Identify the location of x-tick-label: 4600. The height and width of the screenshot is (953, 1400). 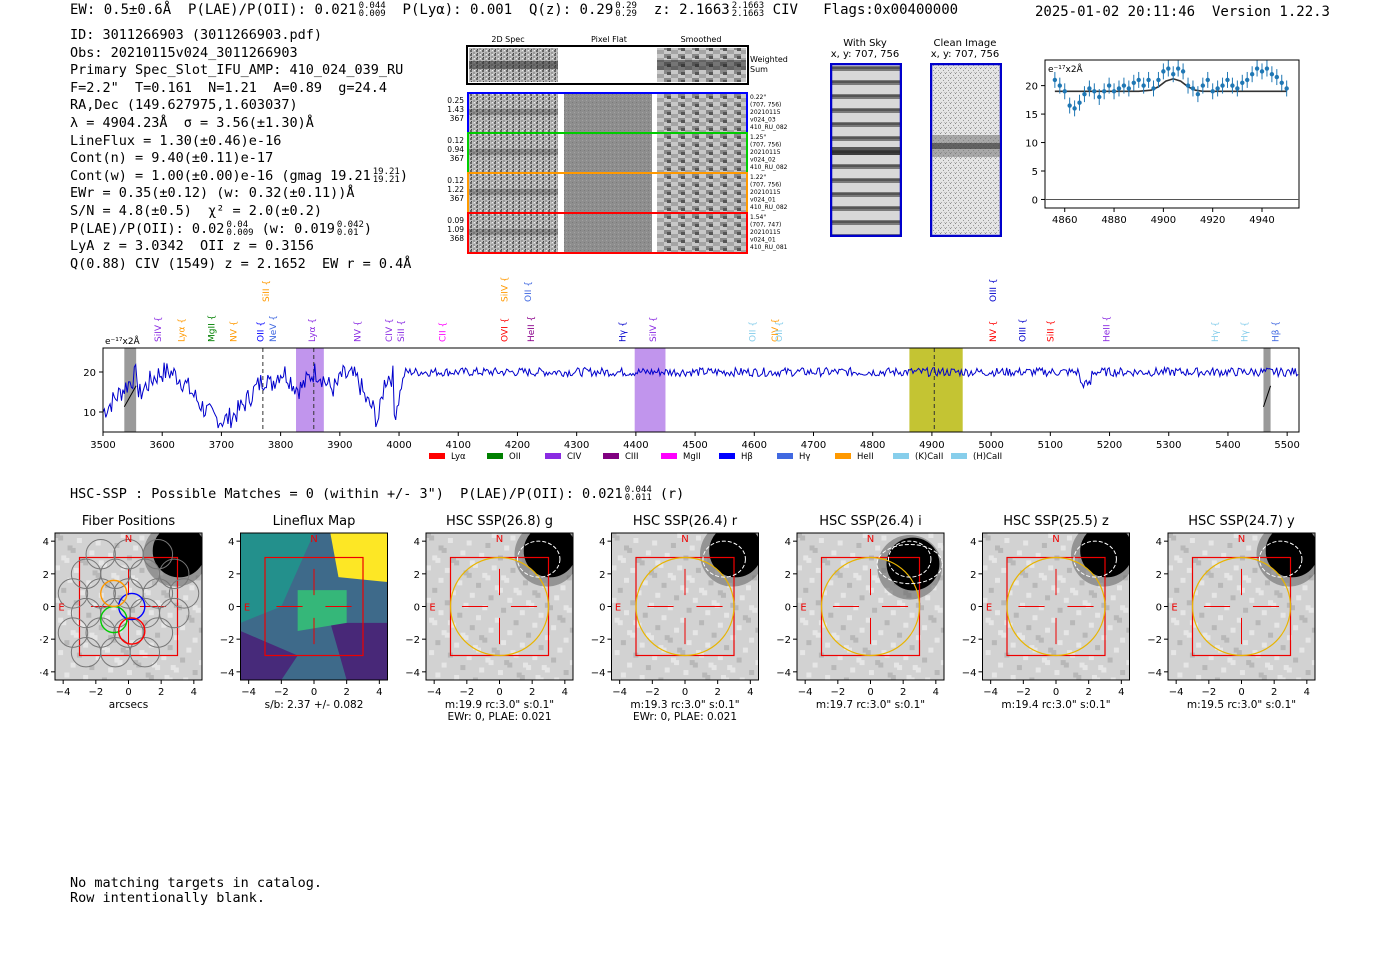
(754, 445).